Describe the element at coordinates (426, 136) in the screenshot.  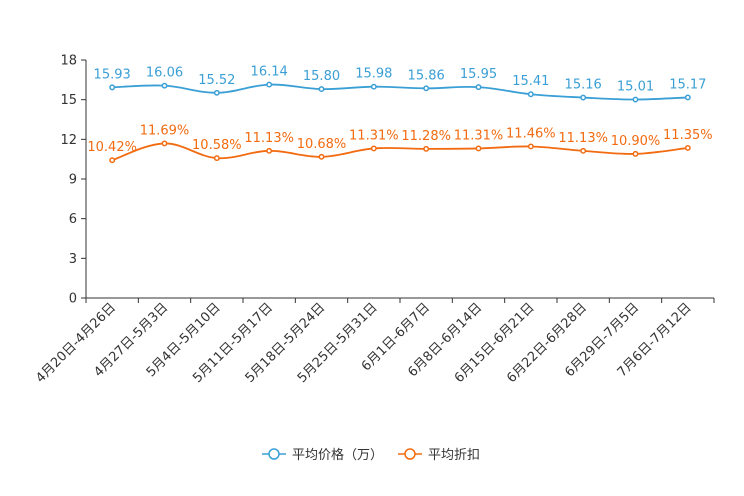
I see `data-label: 11.28%` at that location.